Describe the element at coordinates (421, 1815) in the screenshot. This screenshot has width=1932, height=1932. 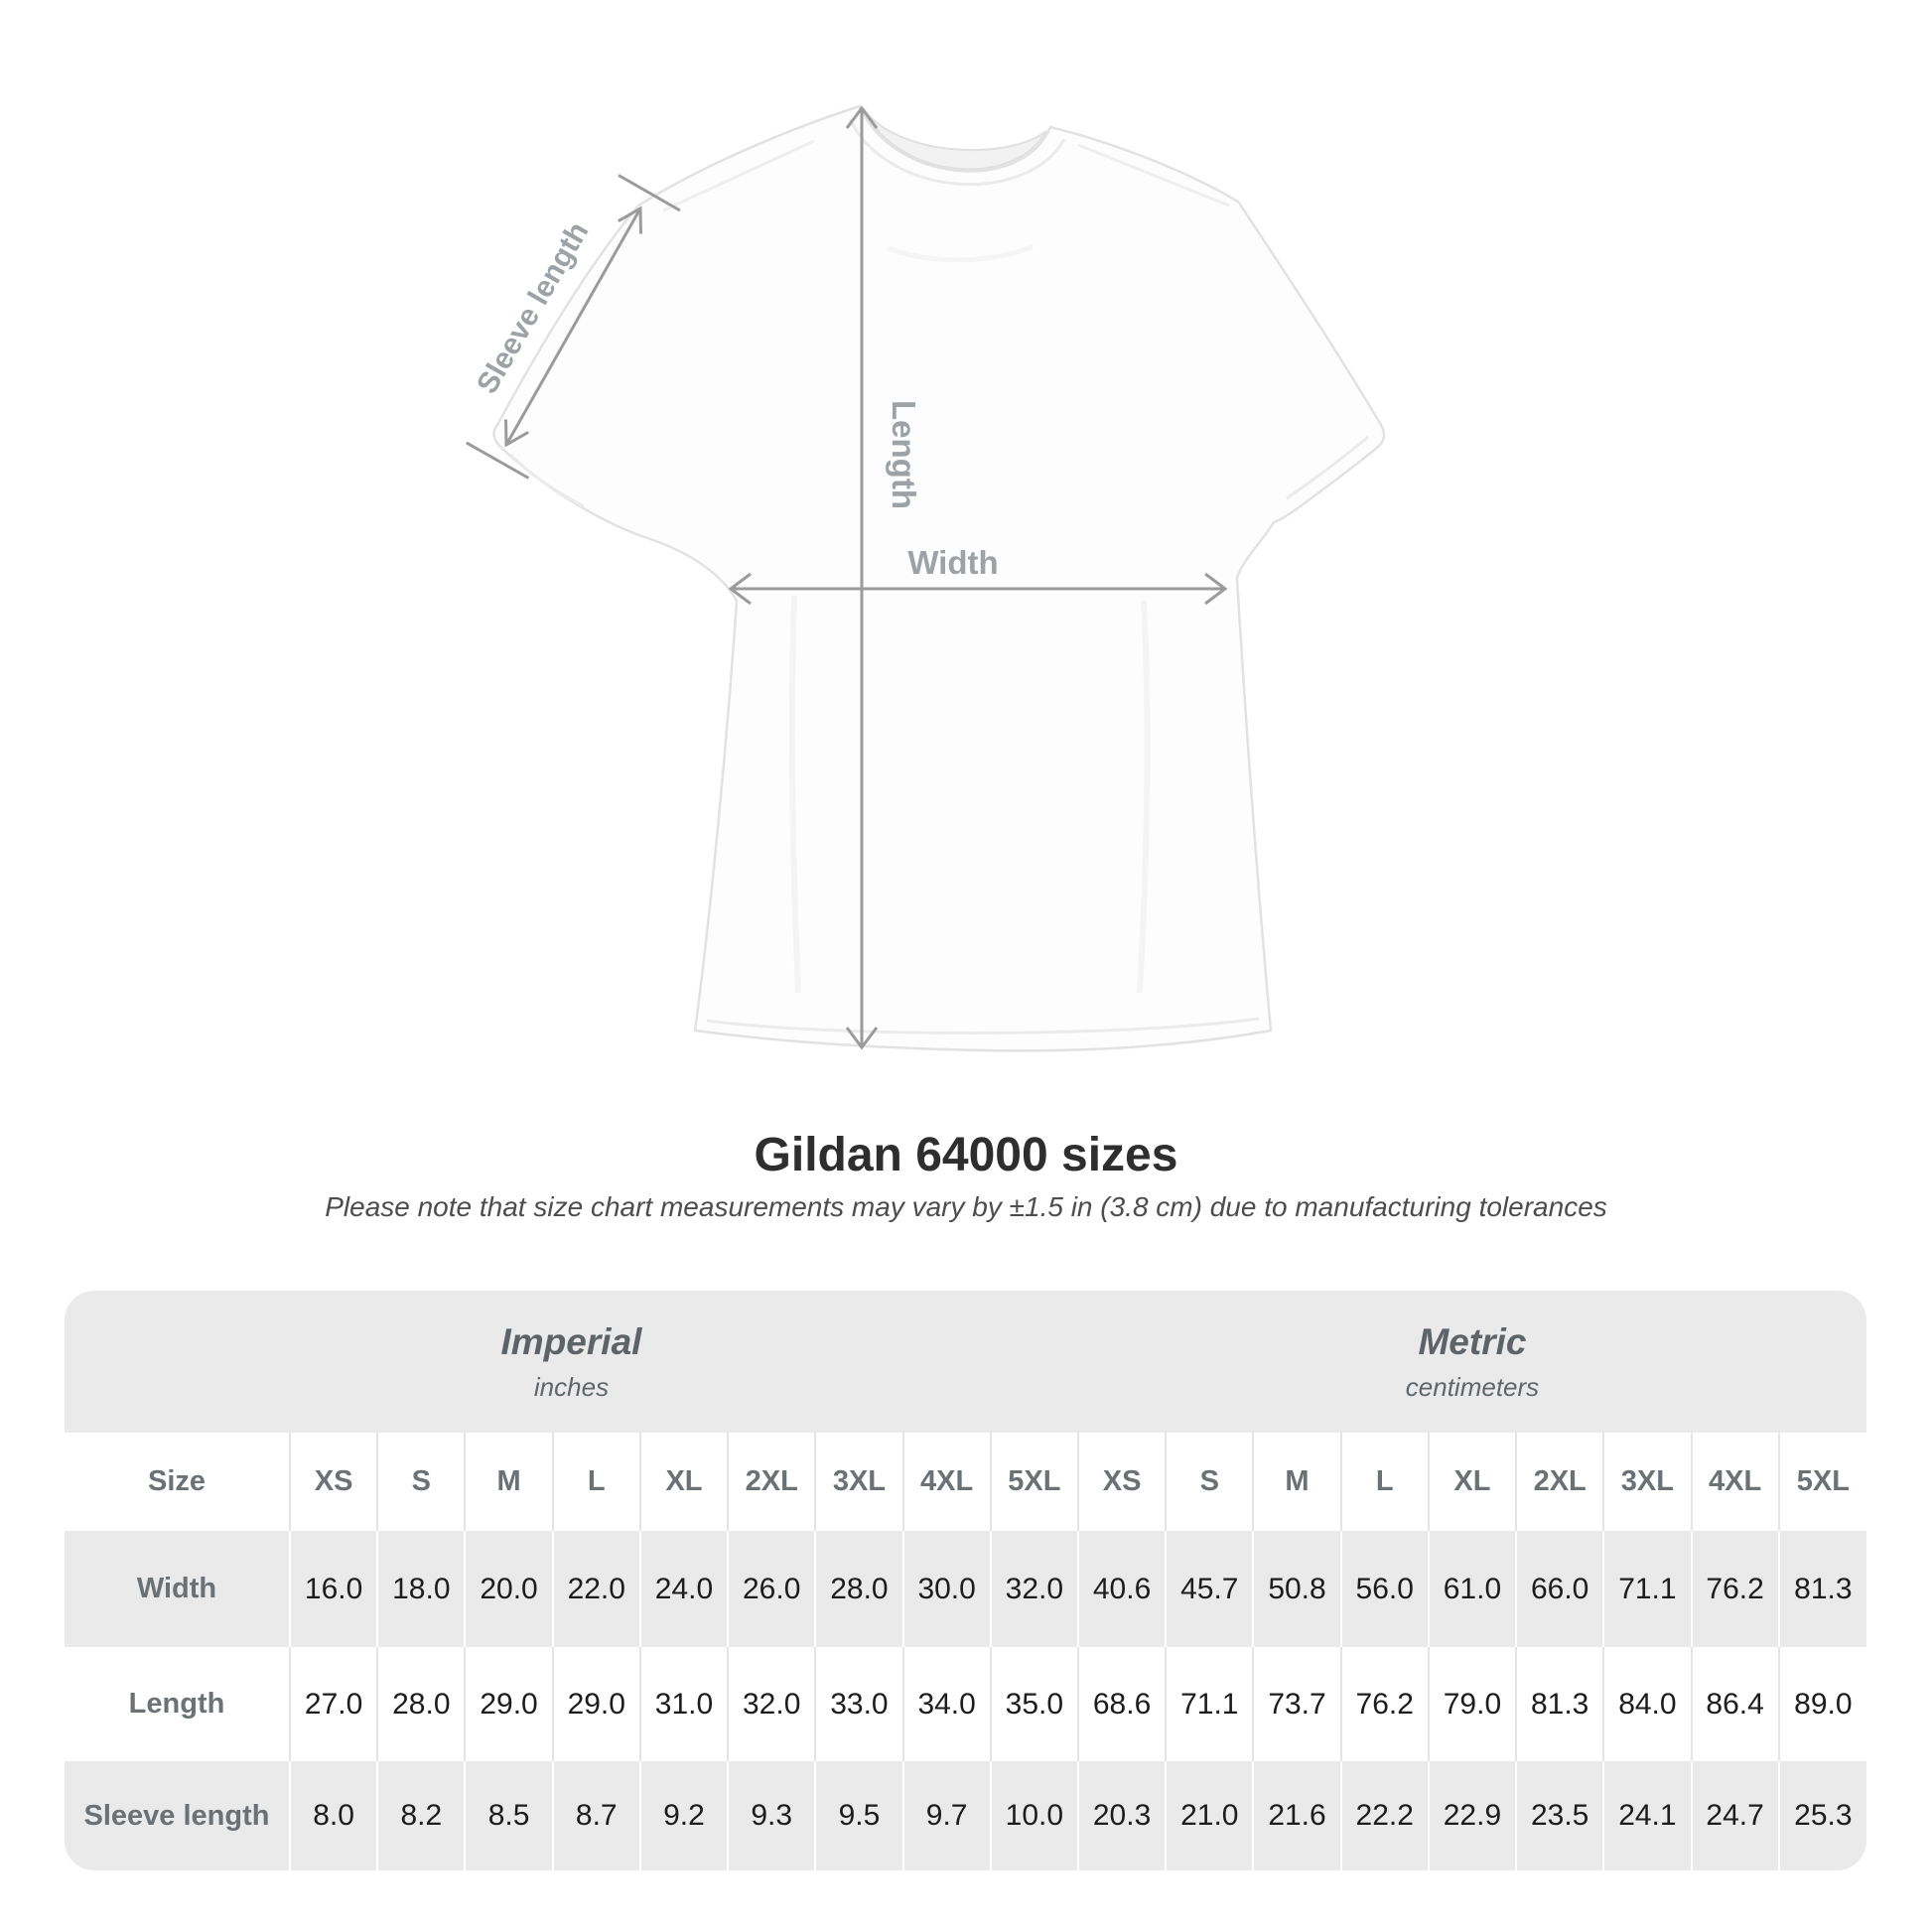
I see `value-cell: 8.2` at that location.